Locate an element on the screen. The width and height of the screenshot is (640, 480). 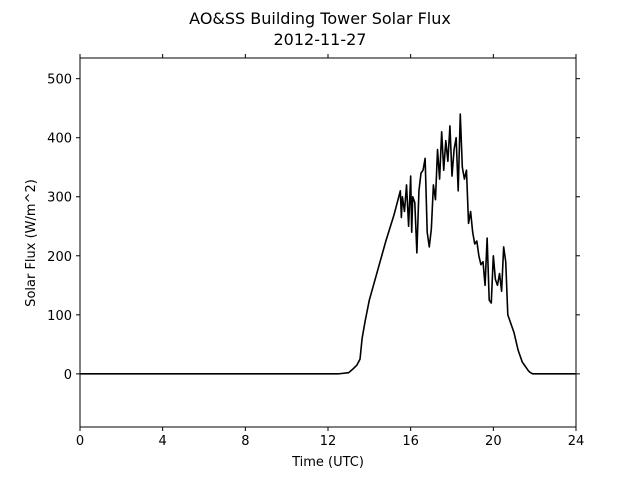
x-axis-label: Time (UTC) is located at coordinates (327, 462).